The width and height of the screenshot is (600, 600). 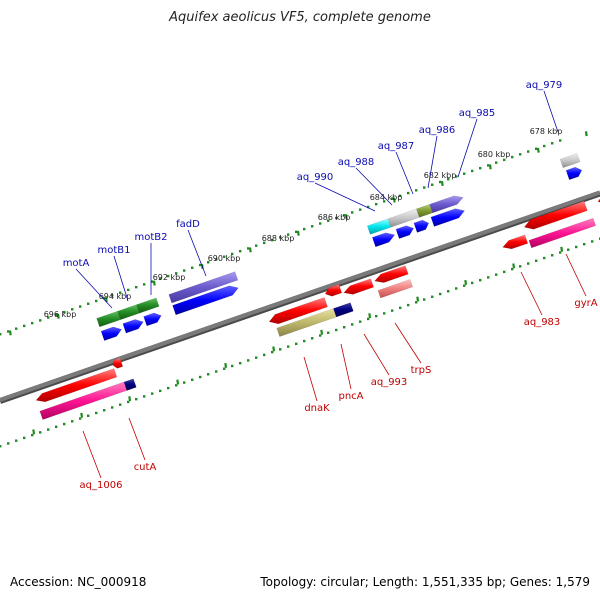 I want to click on pncA-gene-arrow, so click(x=333, y=290).